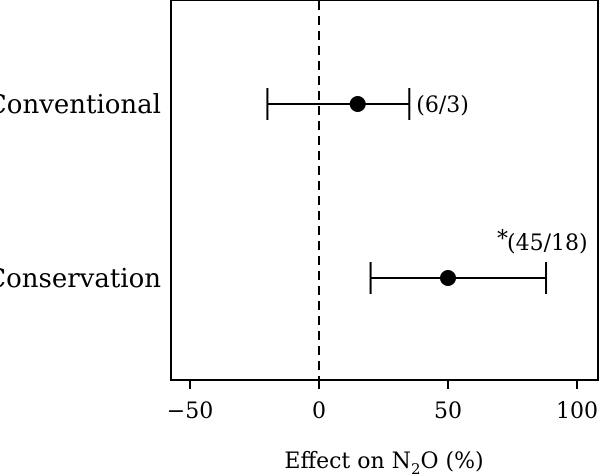 The height and width of the screenshot is (475, 600). What do you see at coordinates (577, 411) in the screenshot?
I see `x-tick-label: 100` at bounding box center [577, 411].